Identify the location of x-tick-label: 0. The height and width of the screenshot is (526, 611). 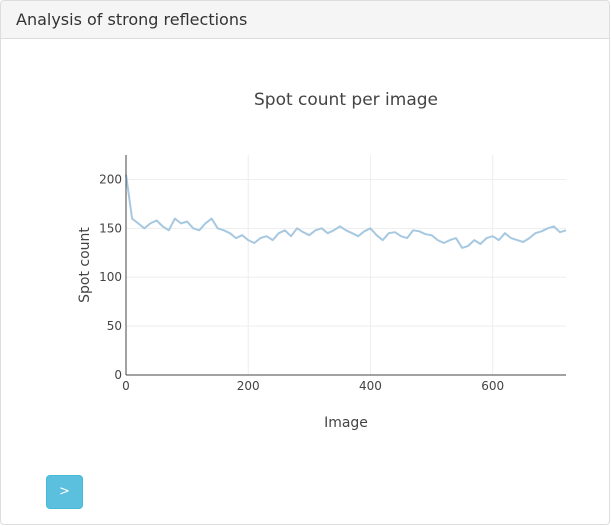
(126, 386).